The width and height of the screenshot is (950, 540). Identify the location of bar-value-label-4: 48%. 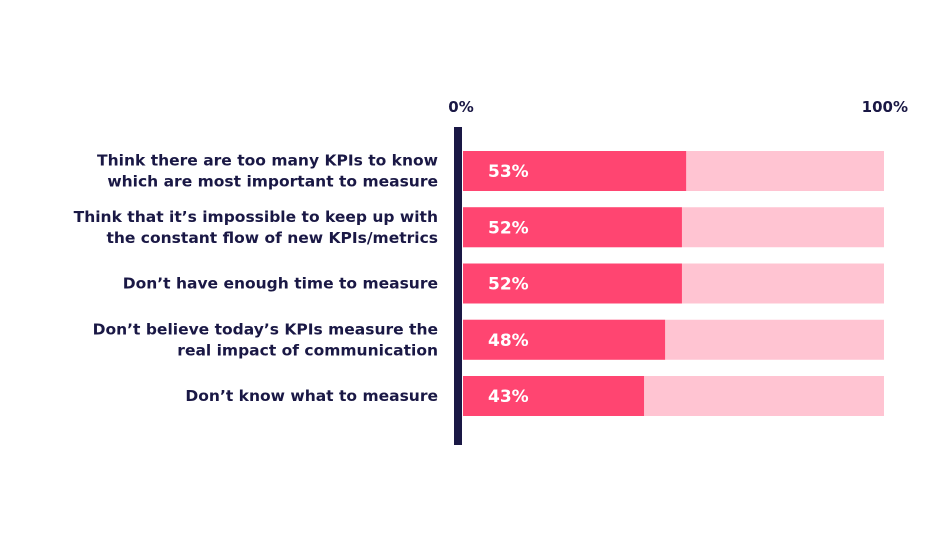
(508, 341).